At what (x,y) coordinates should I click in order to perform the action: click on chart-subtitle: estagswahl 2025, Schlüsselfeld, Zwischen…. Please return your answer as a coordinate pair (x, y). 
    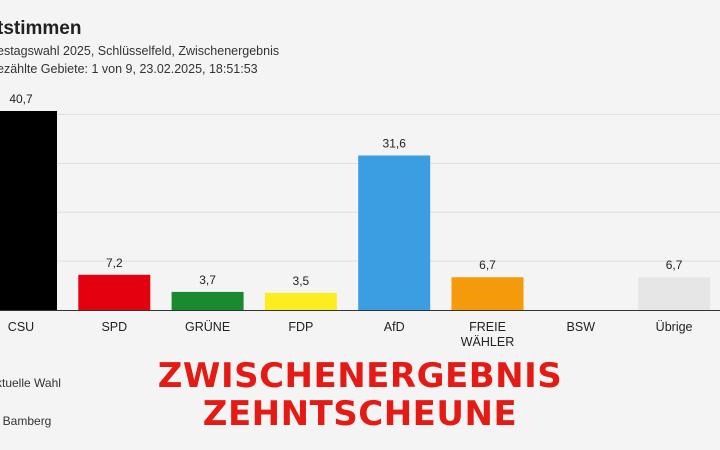
    Looking at the image, I should click on (140, 51).